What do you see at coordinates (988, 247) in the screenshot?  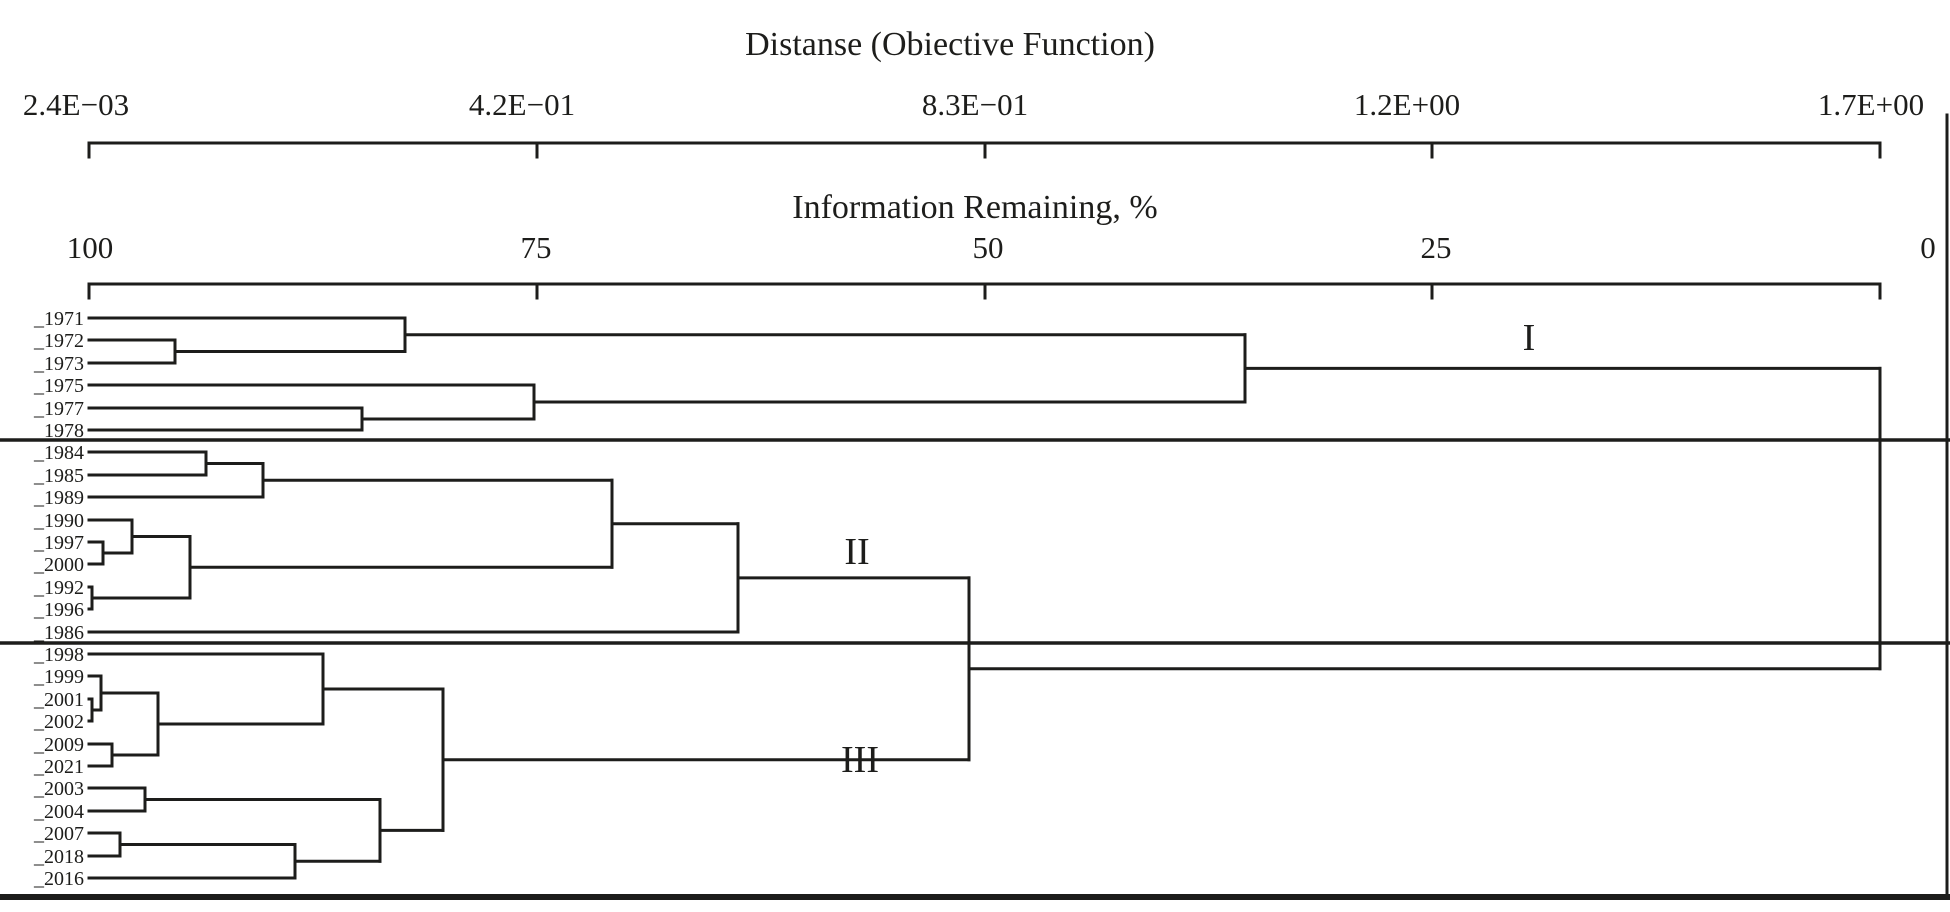 I see `information-axis-tick-label: 50` at bounding box center [988, 247].